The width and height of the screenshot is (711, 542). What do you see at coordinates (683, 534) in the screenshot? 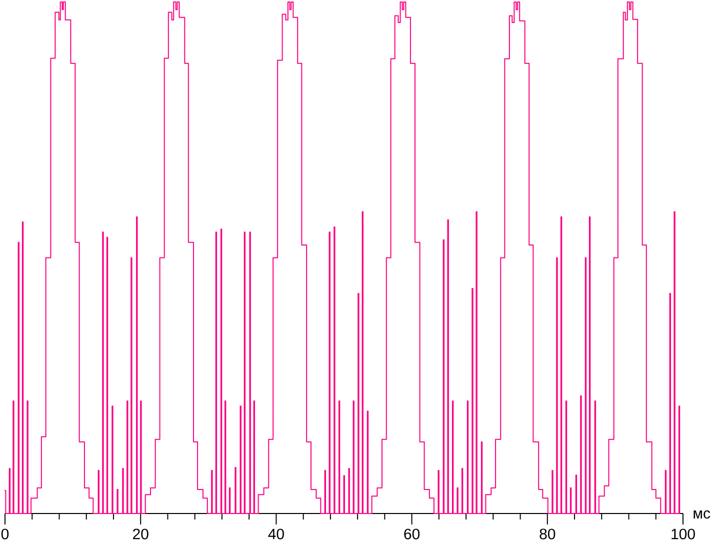
I see `x-tick-label: 100` at bounding box center [683, 534].